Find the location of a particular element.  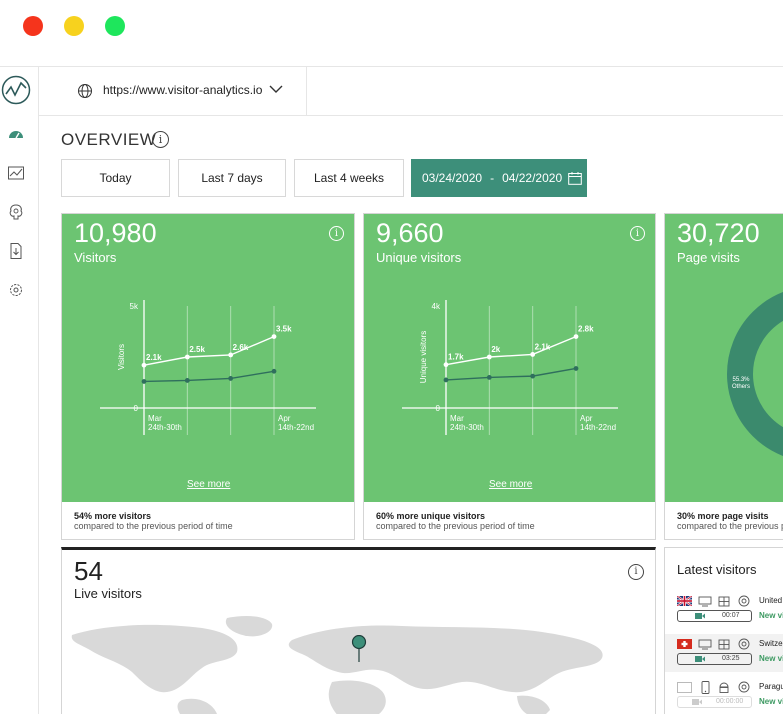

filter-last-4-weeks-button: Last 4 weeks is located at coordinates (349, 178).